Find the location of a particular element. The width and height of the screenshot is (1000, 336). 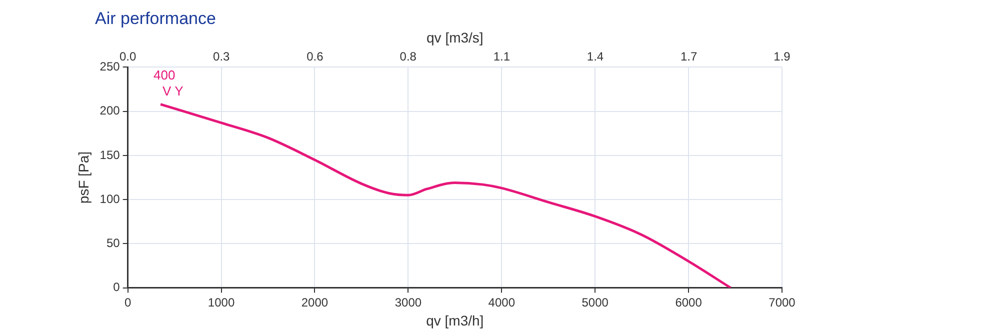

x-tick-label: 2000 is located at coordinates (314, 302).